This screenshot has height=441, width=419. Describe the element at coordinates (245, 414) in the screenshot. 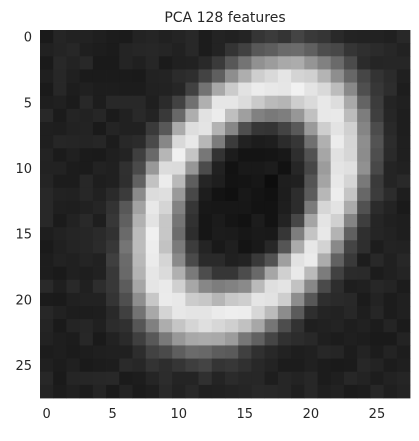

I see `x-tick-label: 15` at that location.